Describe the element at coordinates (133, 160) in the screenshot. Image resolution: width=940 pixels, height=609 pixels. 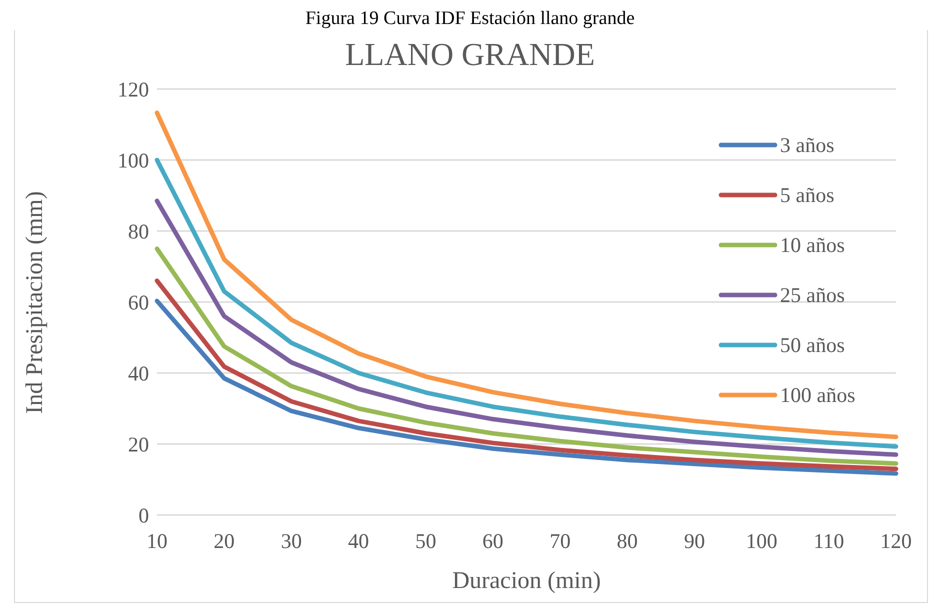
I see `y-tick-label: 100` at that location.